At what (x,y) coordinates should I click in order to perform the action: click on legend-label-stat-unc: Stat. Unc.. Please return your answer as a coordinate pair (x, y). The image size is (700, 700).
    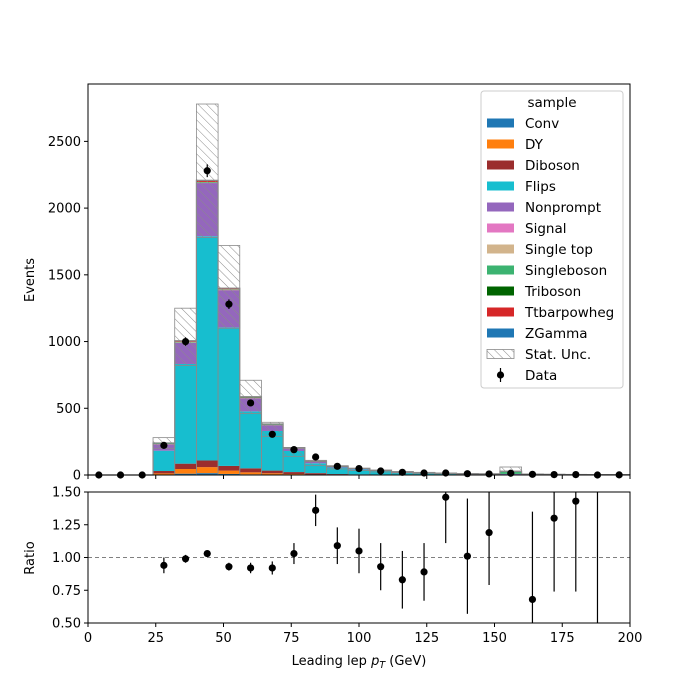
    Looking at the image, I should click on (558, 355).